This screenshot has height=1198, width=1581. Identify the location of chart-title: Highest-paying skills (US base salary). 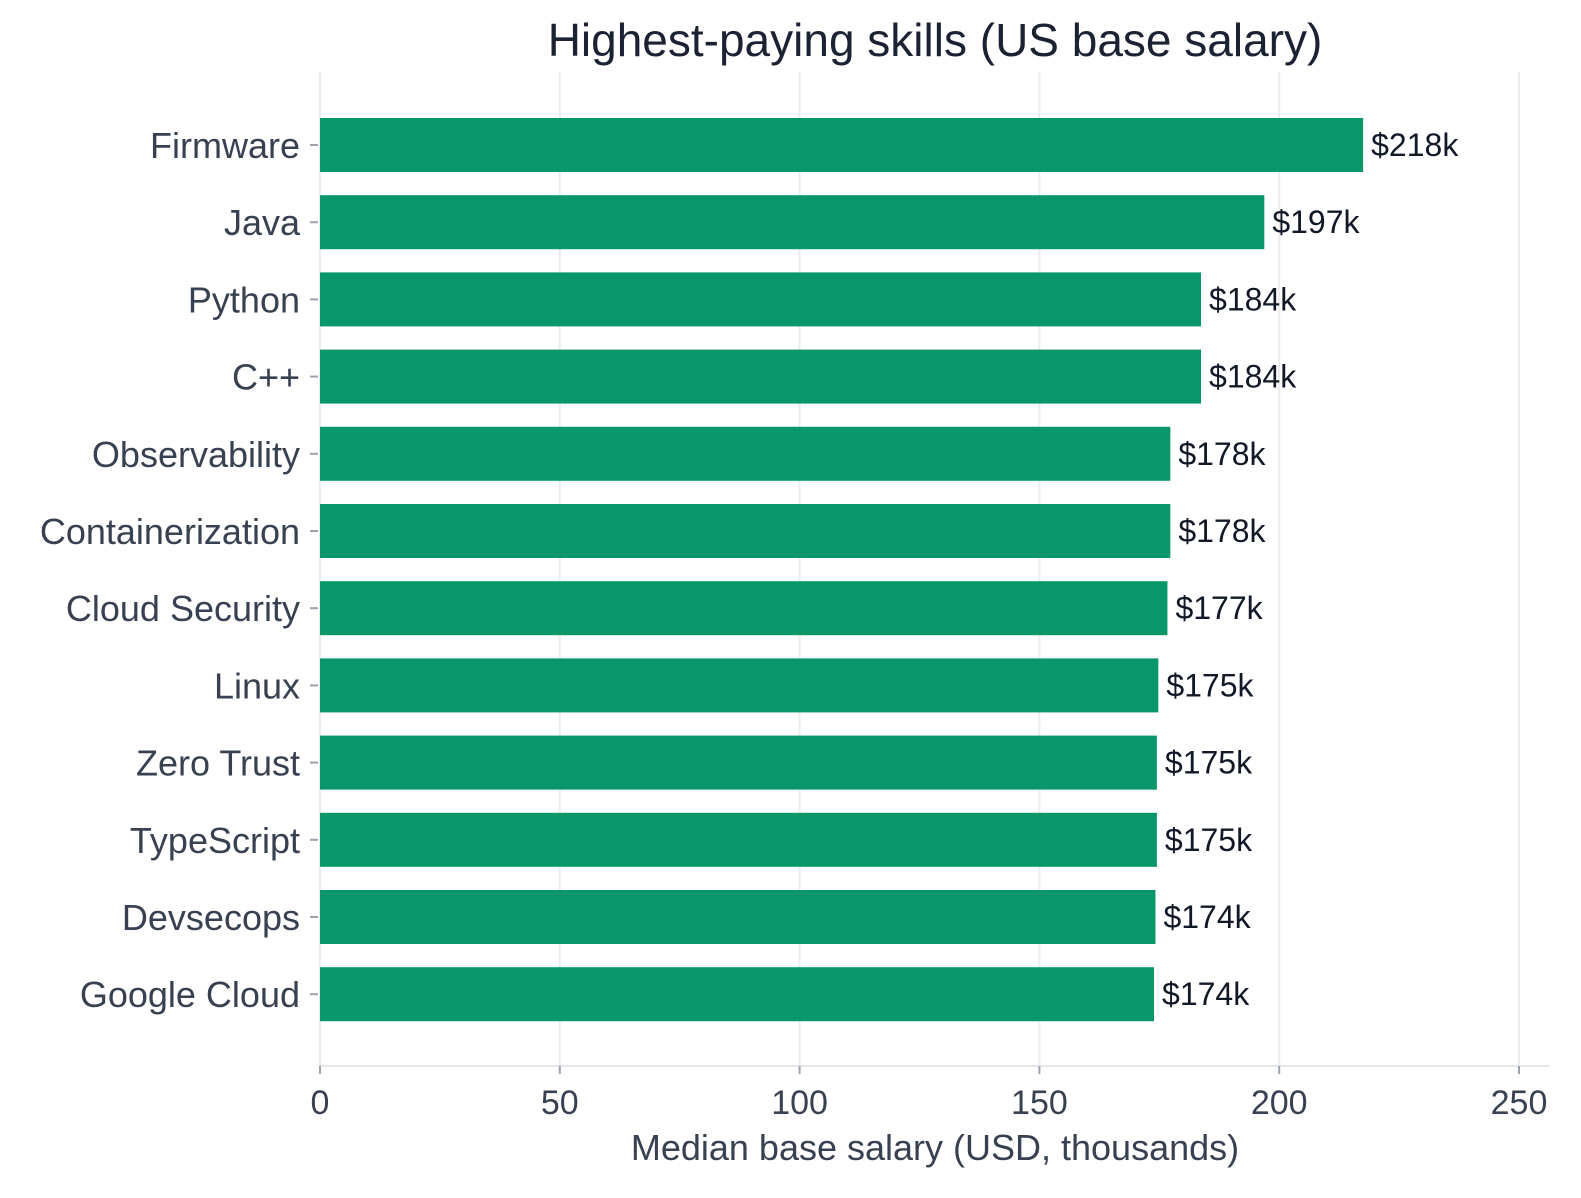
(935, 40).